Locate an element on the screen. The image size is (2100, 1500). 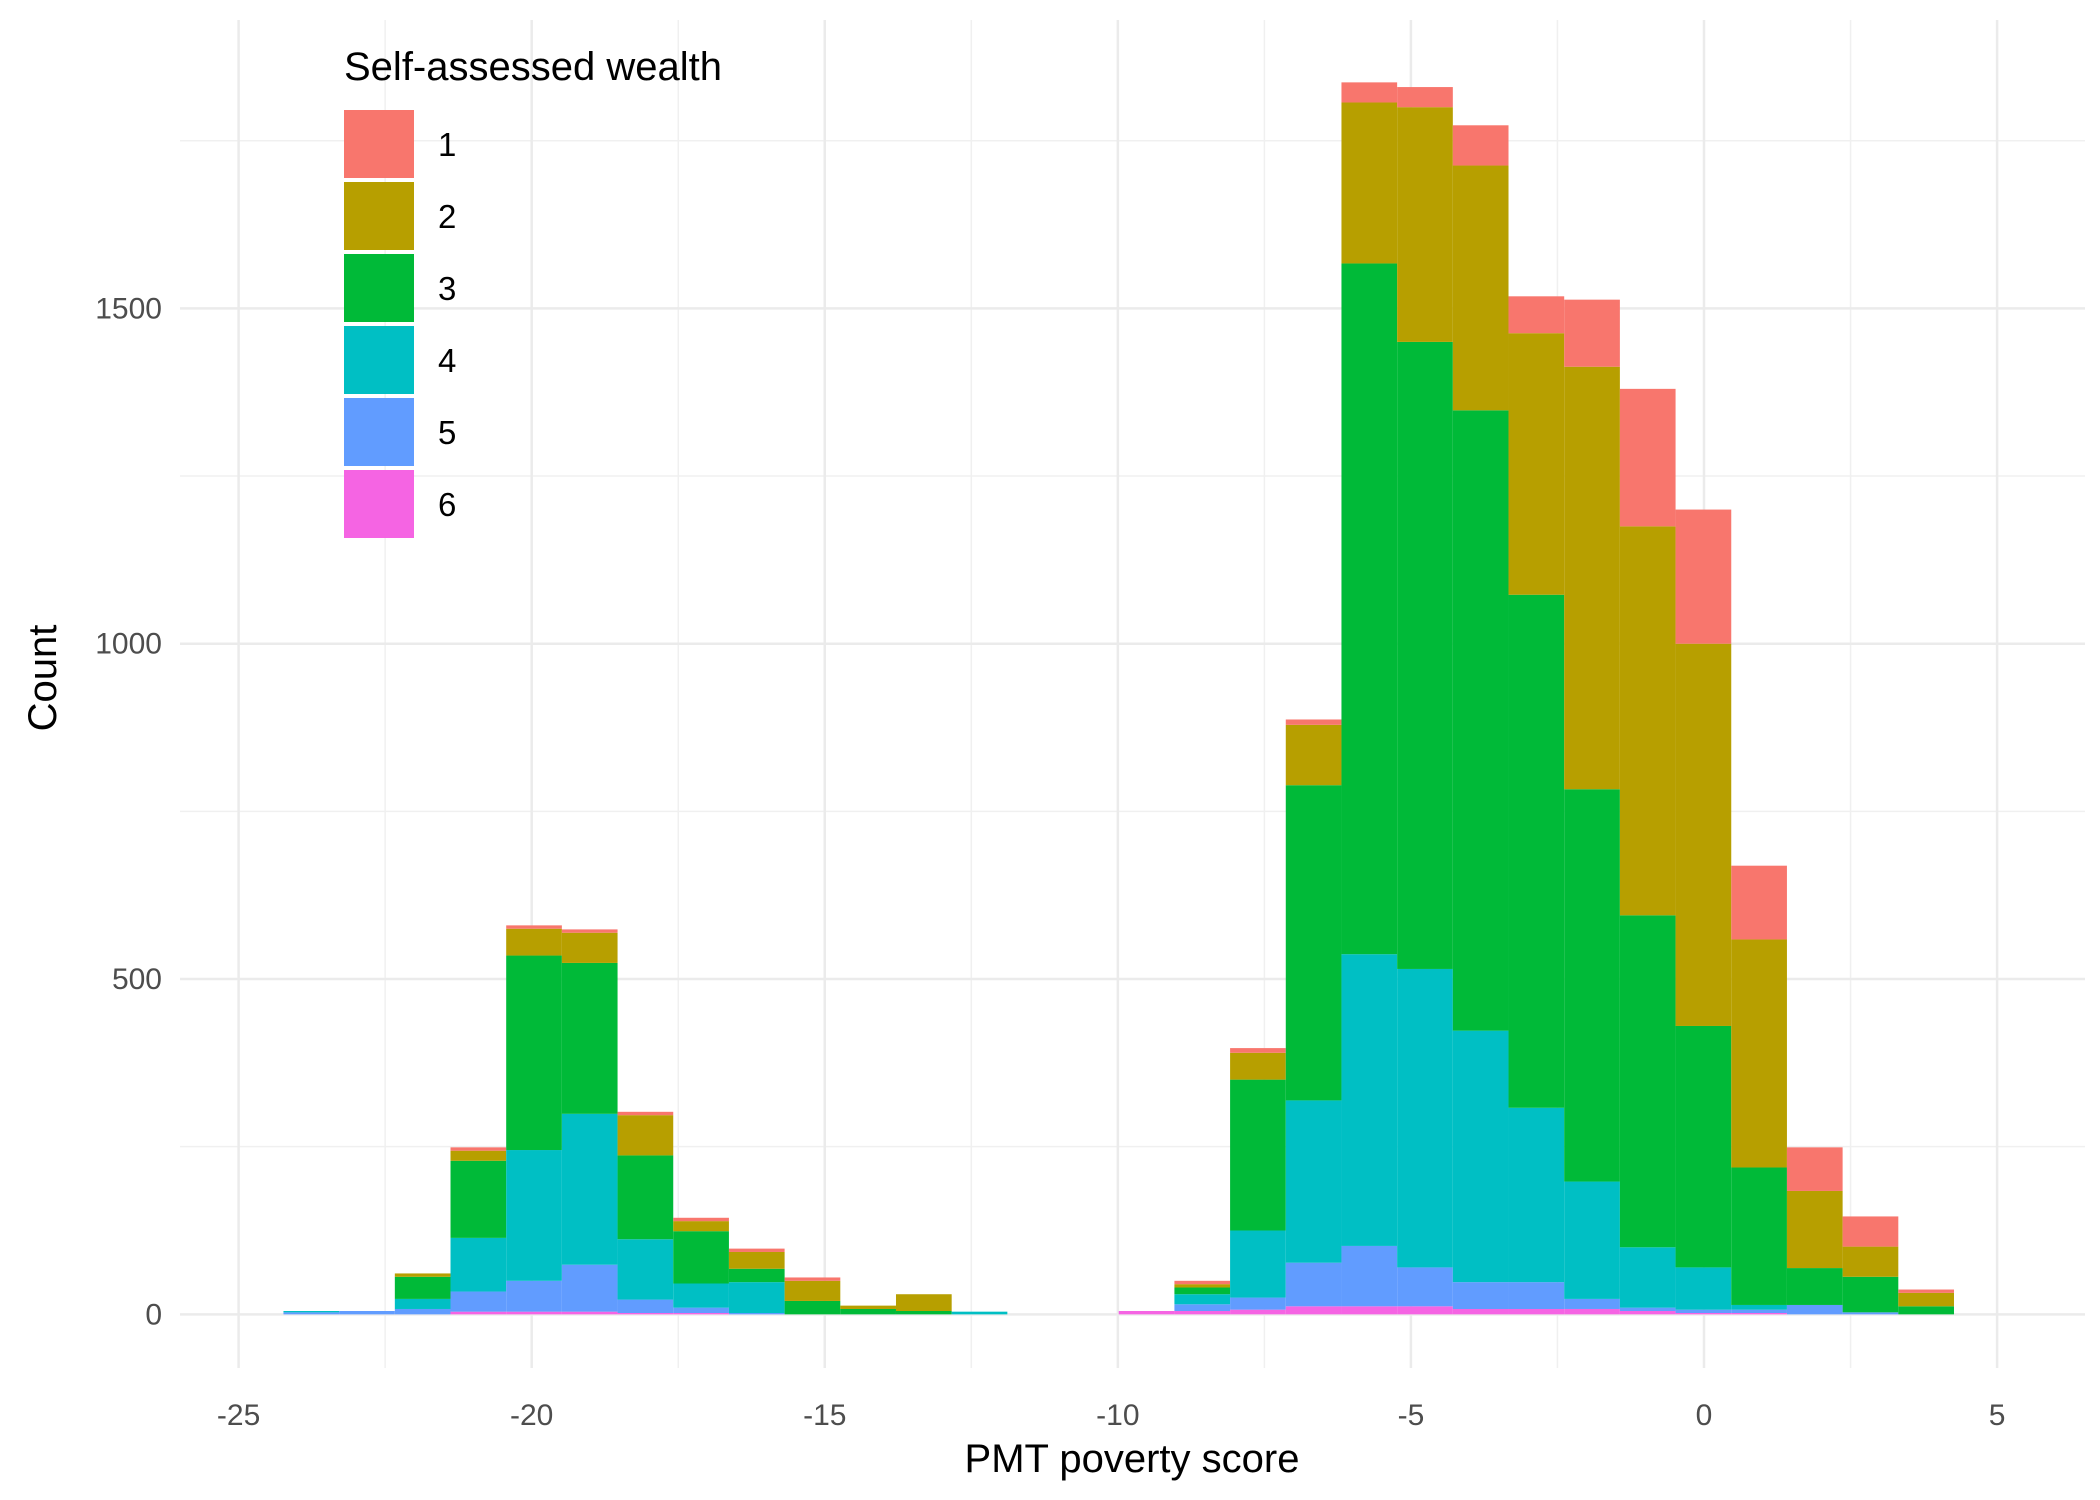
x-tick-labels: -25 -20 -15 -10 -5 0 5 is located at coordinates (1111, 1415).